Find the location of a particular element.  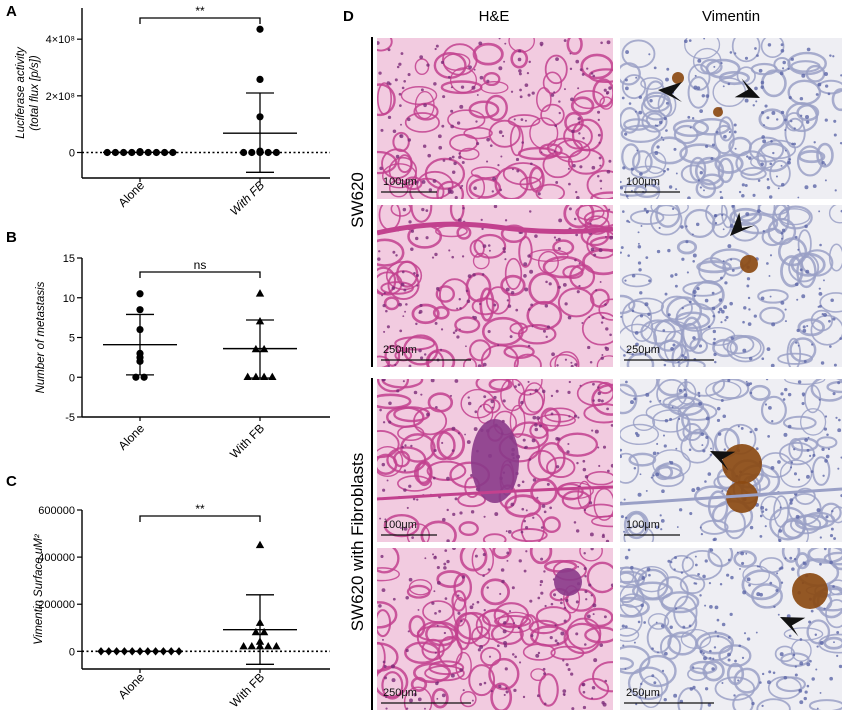

x-category-label: With FB is located at coordinates (247, 690).